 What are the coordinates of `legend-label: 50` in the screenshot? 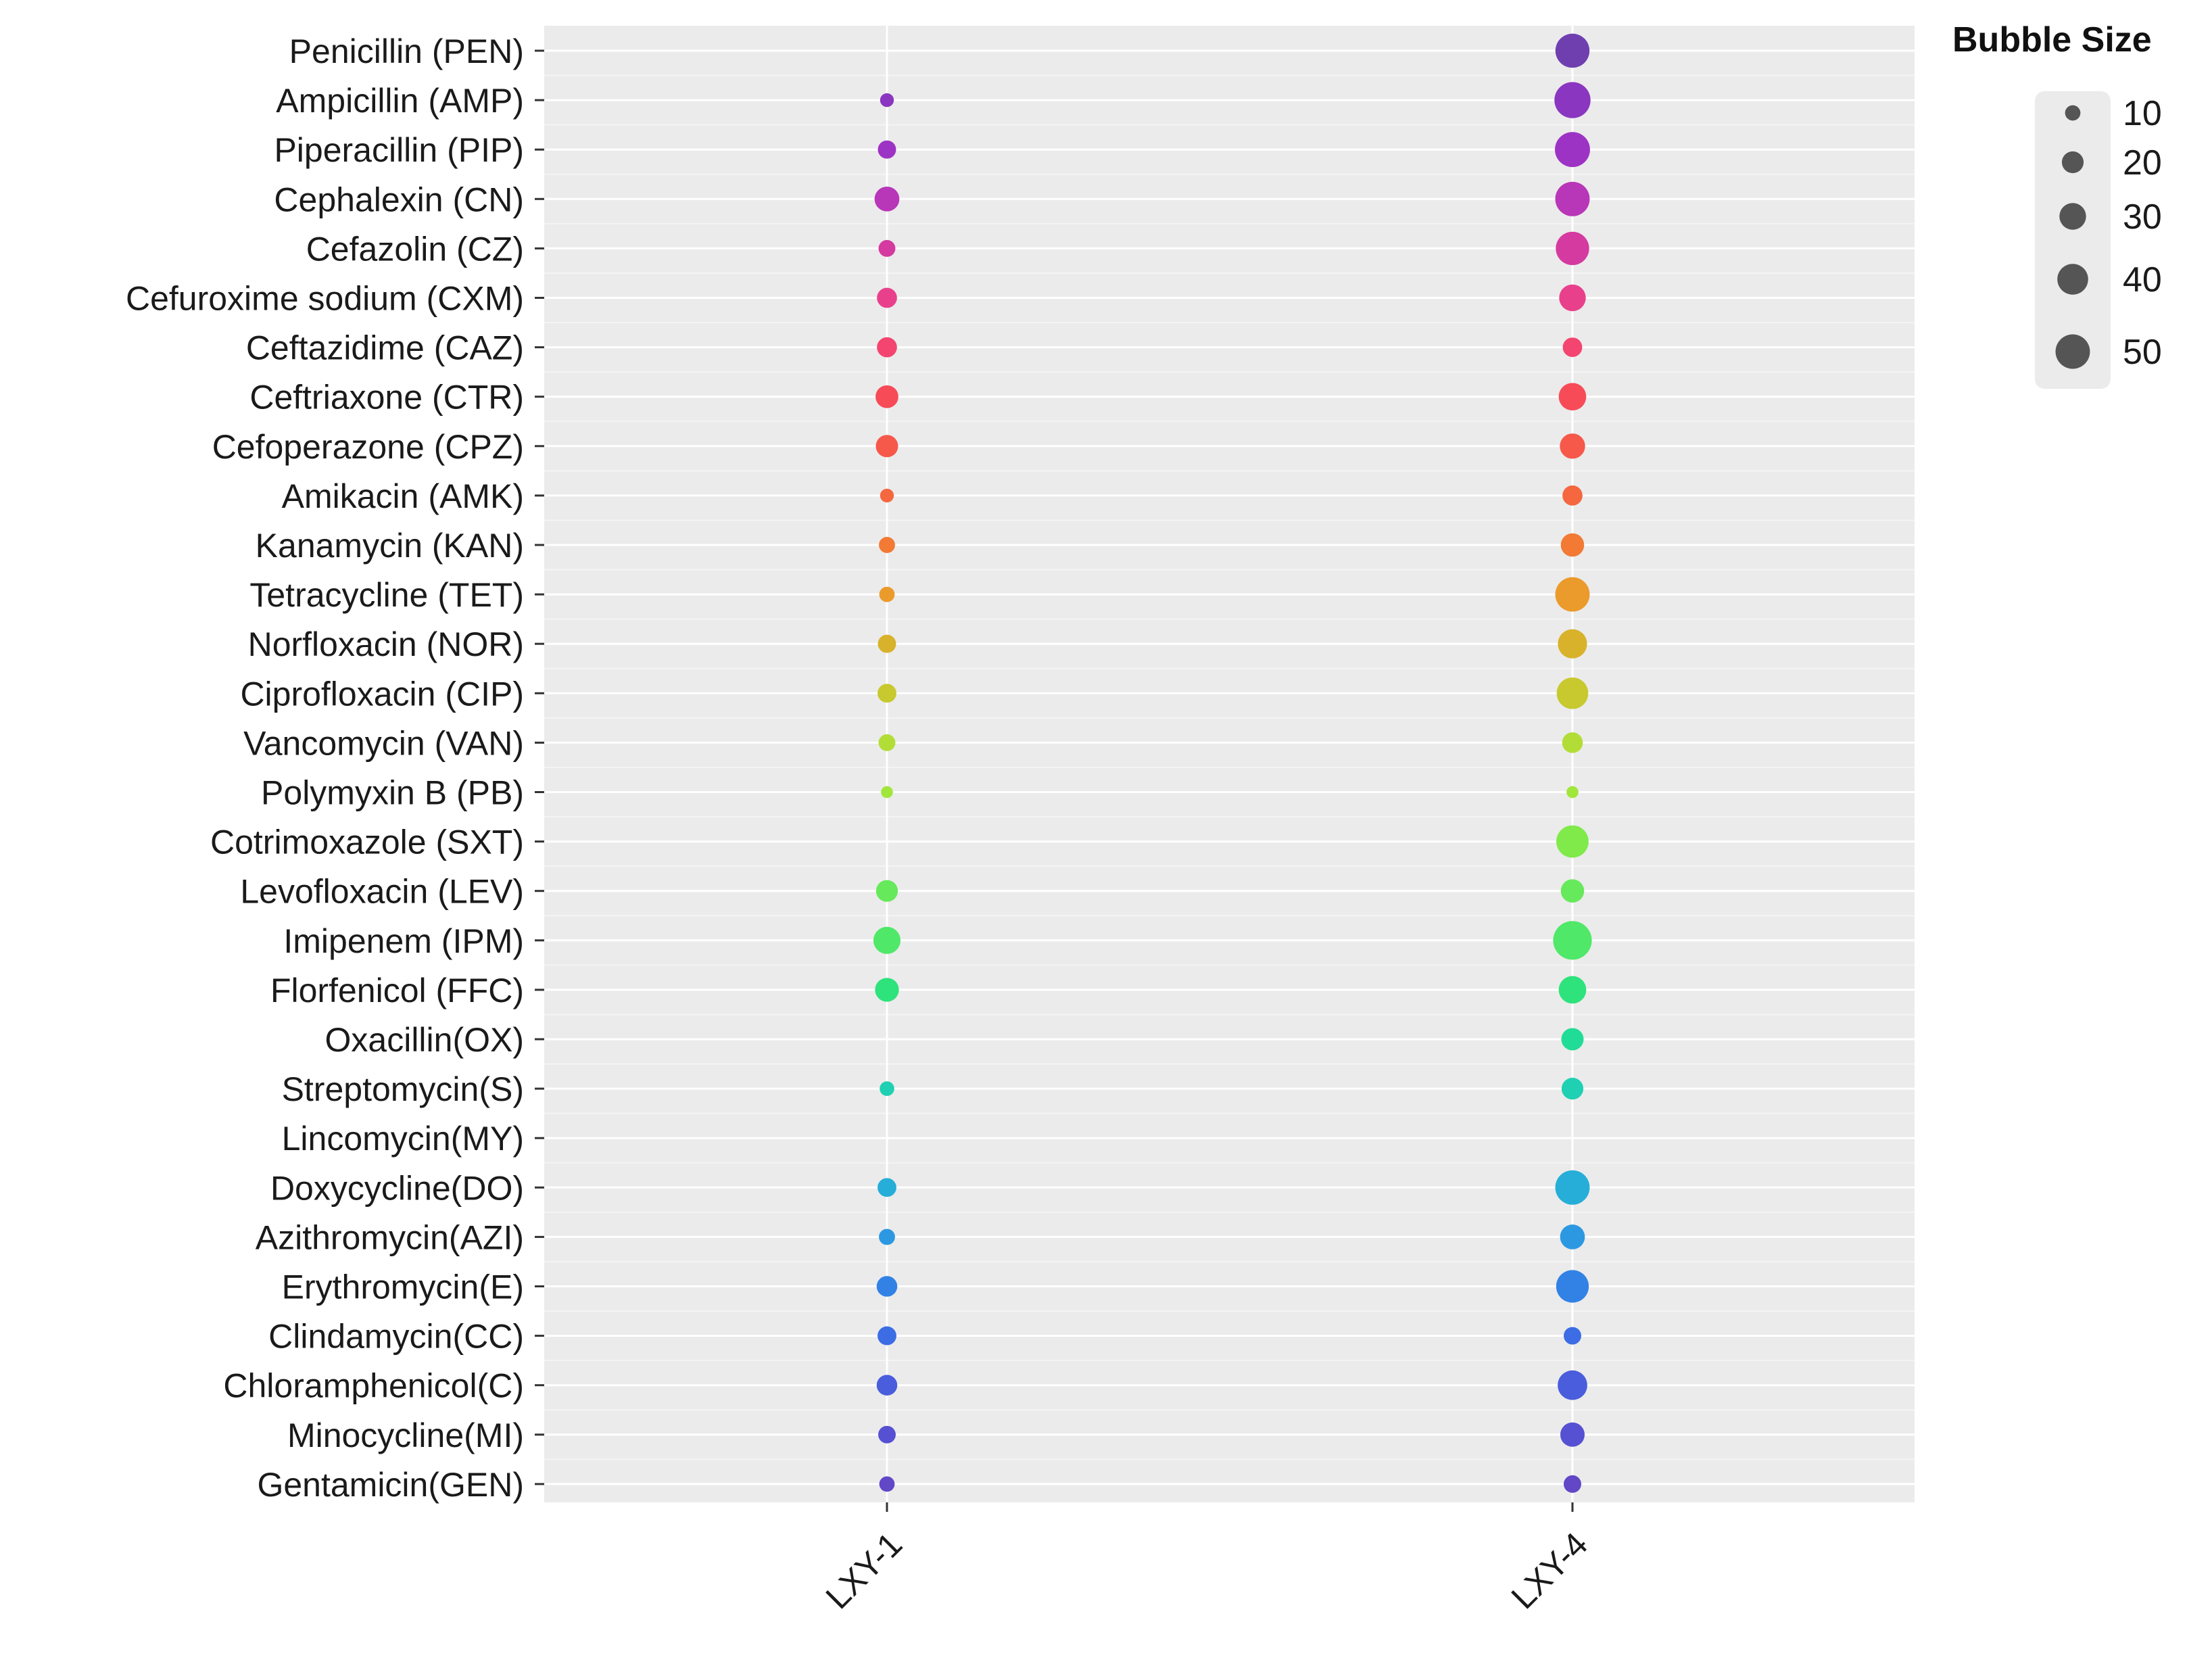 It's located at (2142, 352).